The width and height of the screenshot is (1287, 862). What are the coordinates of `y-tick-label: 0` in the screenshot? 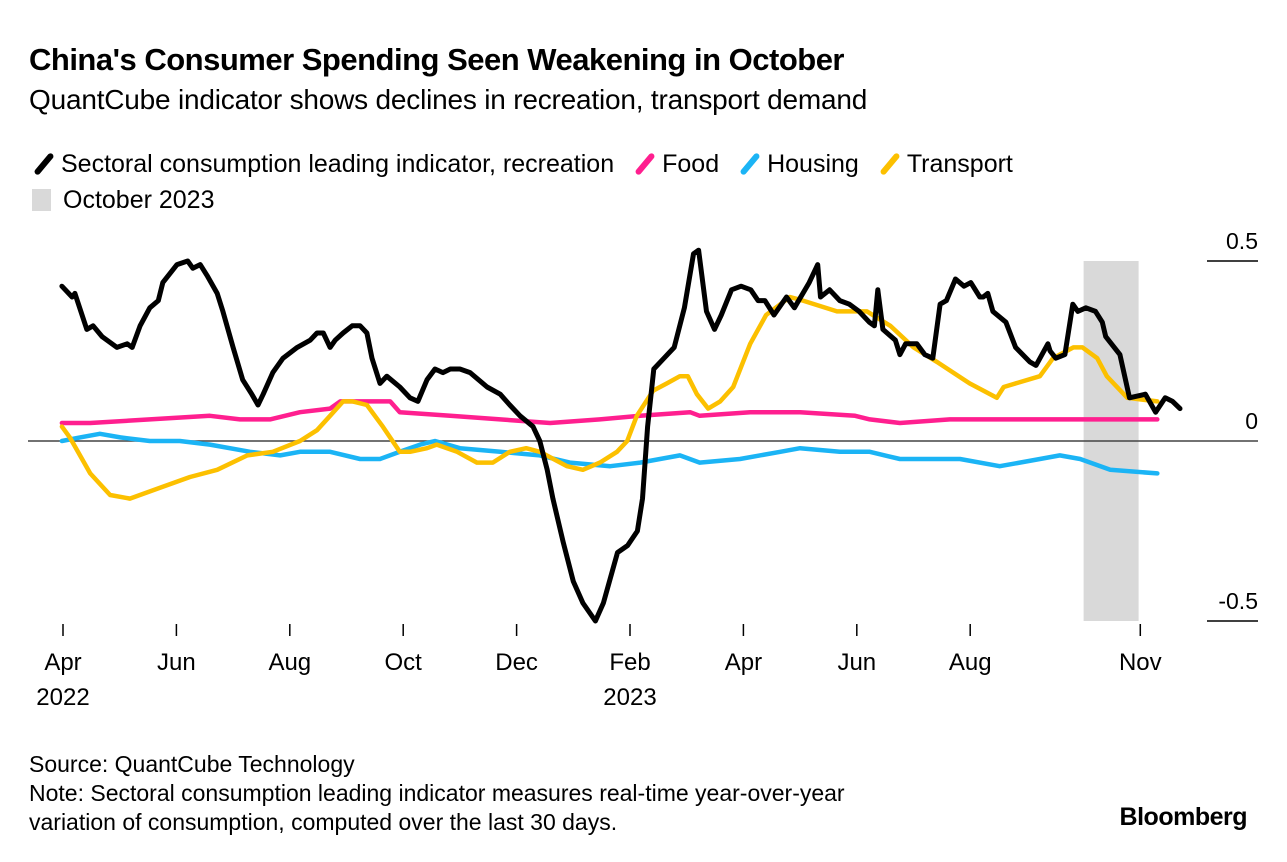 It's located at (1251, 421).